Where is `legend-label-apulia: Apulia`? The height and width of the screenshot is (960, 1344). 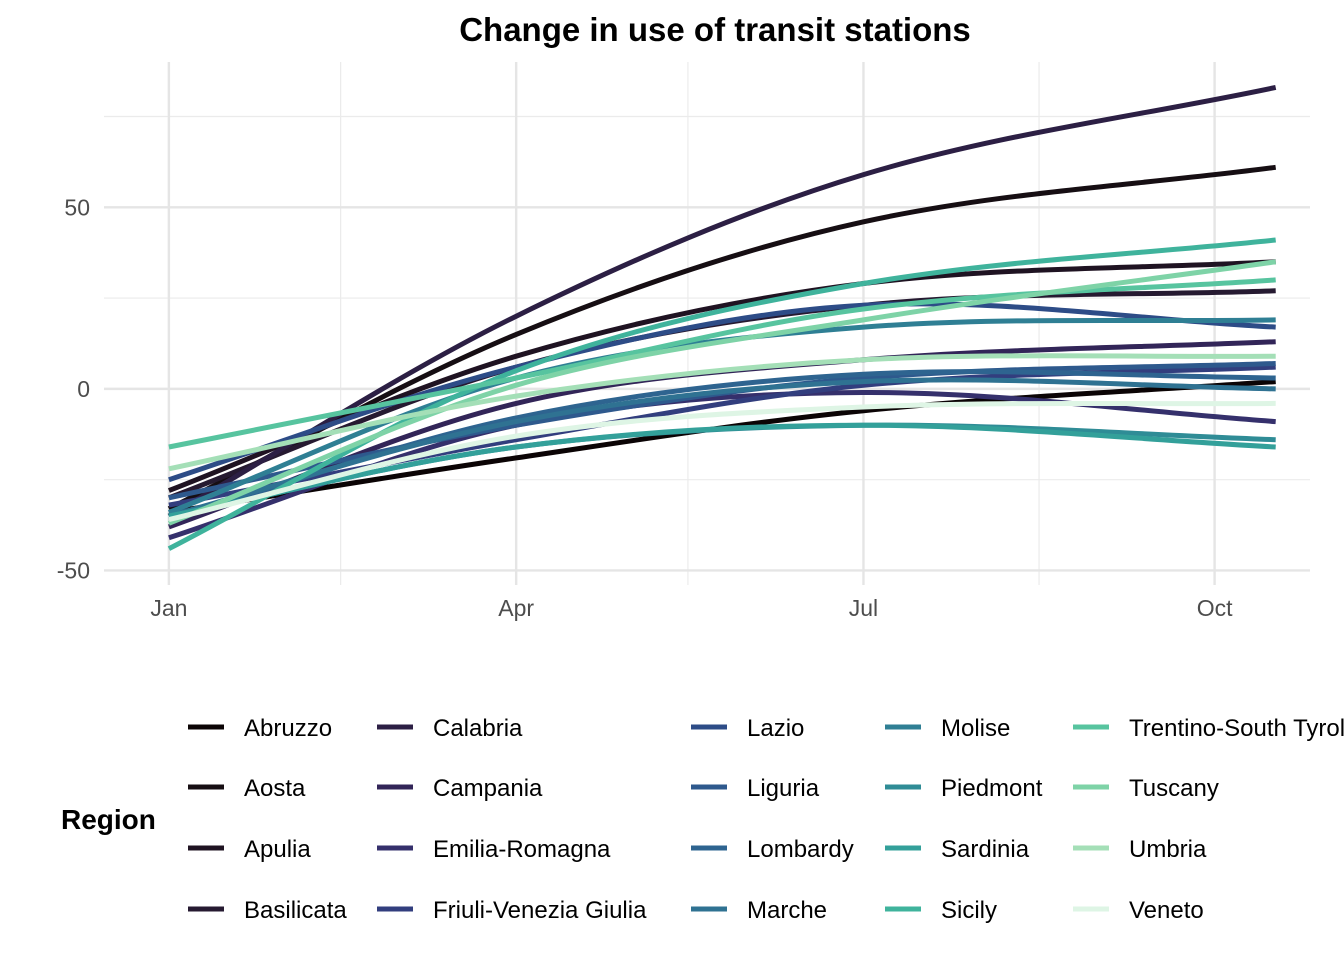
legend-label-apulia: Apulia is located at coordinates (277, 849).